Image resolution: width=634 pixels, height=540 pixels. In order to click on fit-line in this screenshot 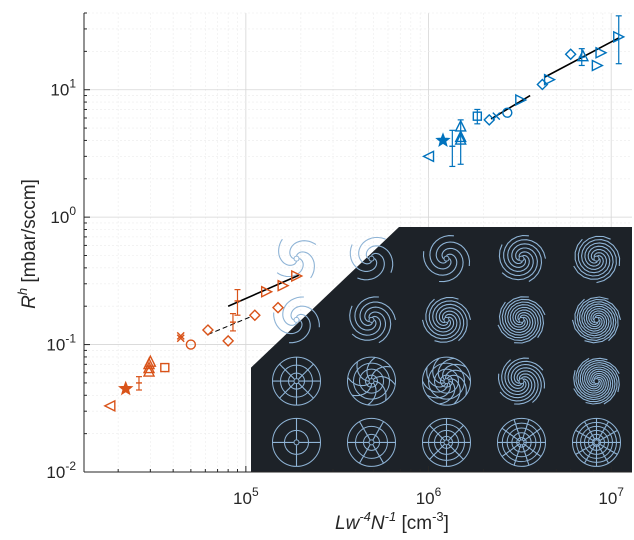, I will do `click(229, 325)`.